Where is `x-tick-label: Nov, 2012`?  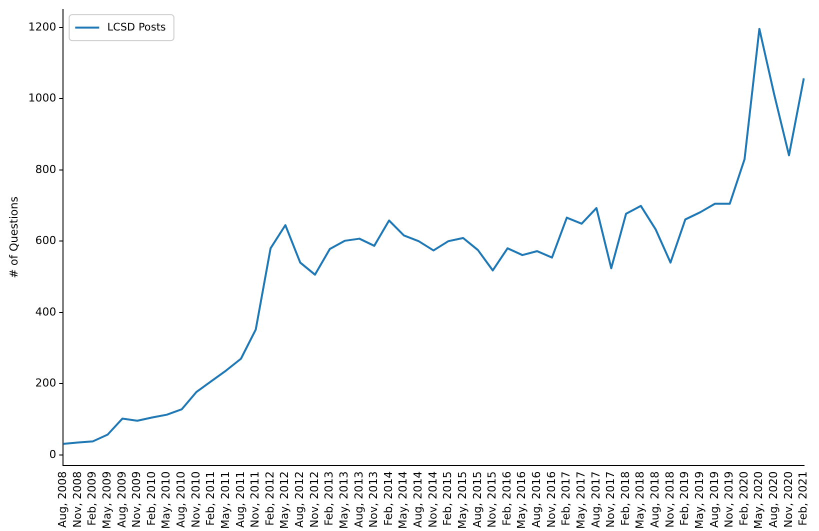
x-tick-label: Nov, 2012 is located at coordinates (314, 499).